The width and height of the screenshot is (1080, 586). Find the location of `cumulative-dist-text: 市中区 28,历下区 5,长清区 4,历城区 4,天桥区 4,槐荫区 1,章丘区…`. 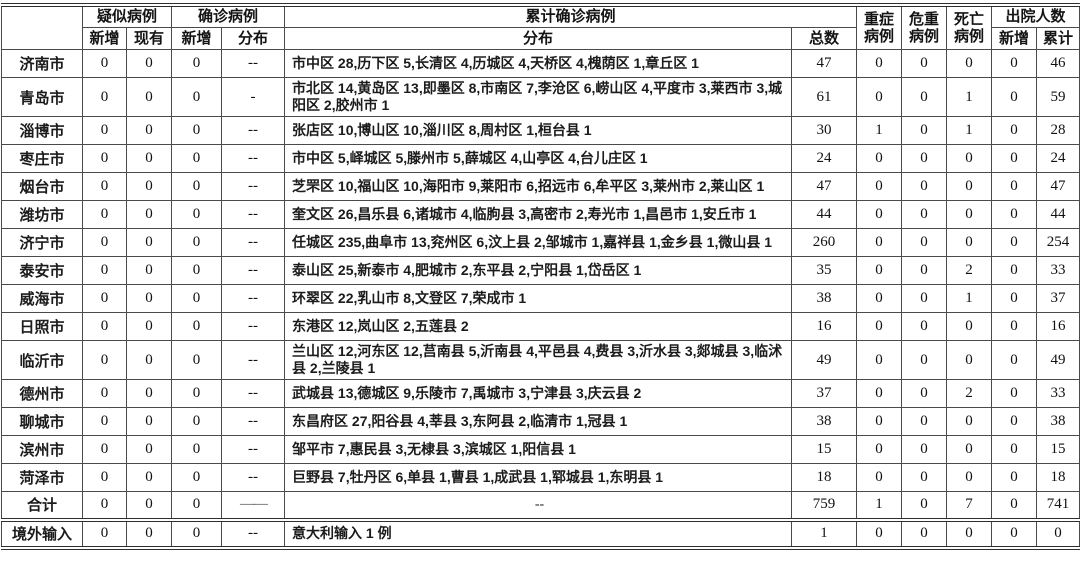

cumulative-dist-text: 市中区 28,历下区 5,长清区 4,历城区 4,天桥区 4,槐荫区 1,章丘区… is located at coordinates (538, 63).